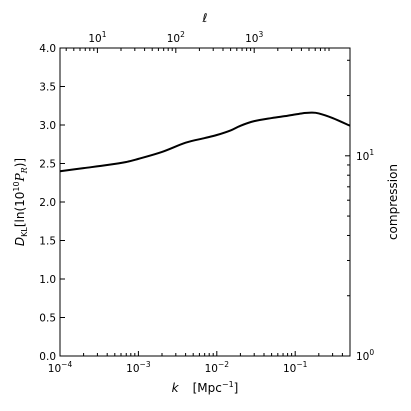  I want to click on y-axis-label: DKL[ln(1010PR)], so click(20, 202).